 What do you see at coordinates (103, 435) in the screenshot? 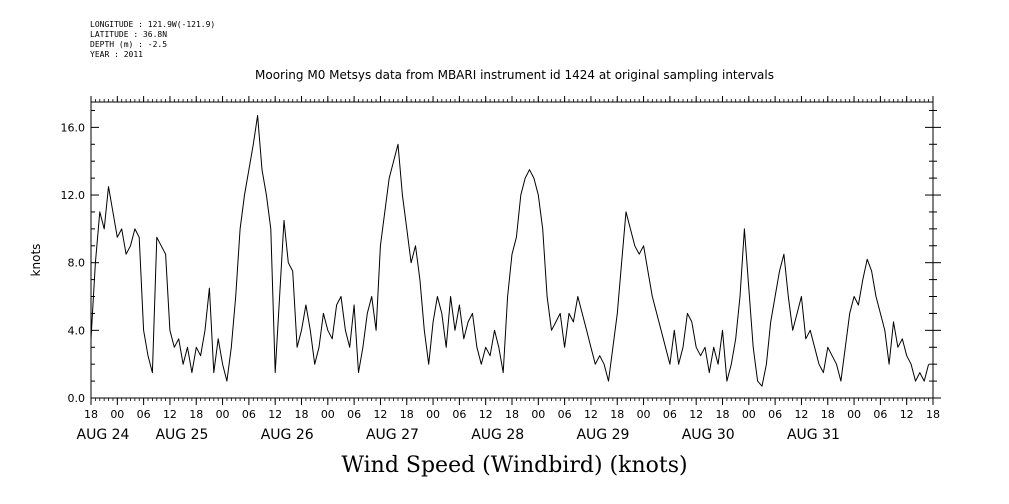
I see `x-date-label: AUG 24` at bounding box center [103, 435].